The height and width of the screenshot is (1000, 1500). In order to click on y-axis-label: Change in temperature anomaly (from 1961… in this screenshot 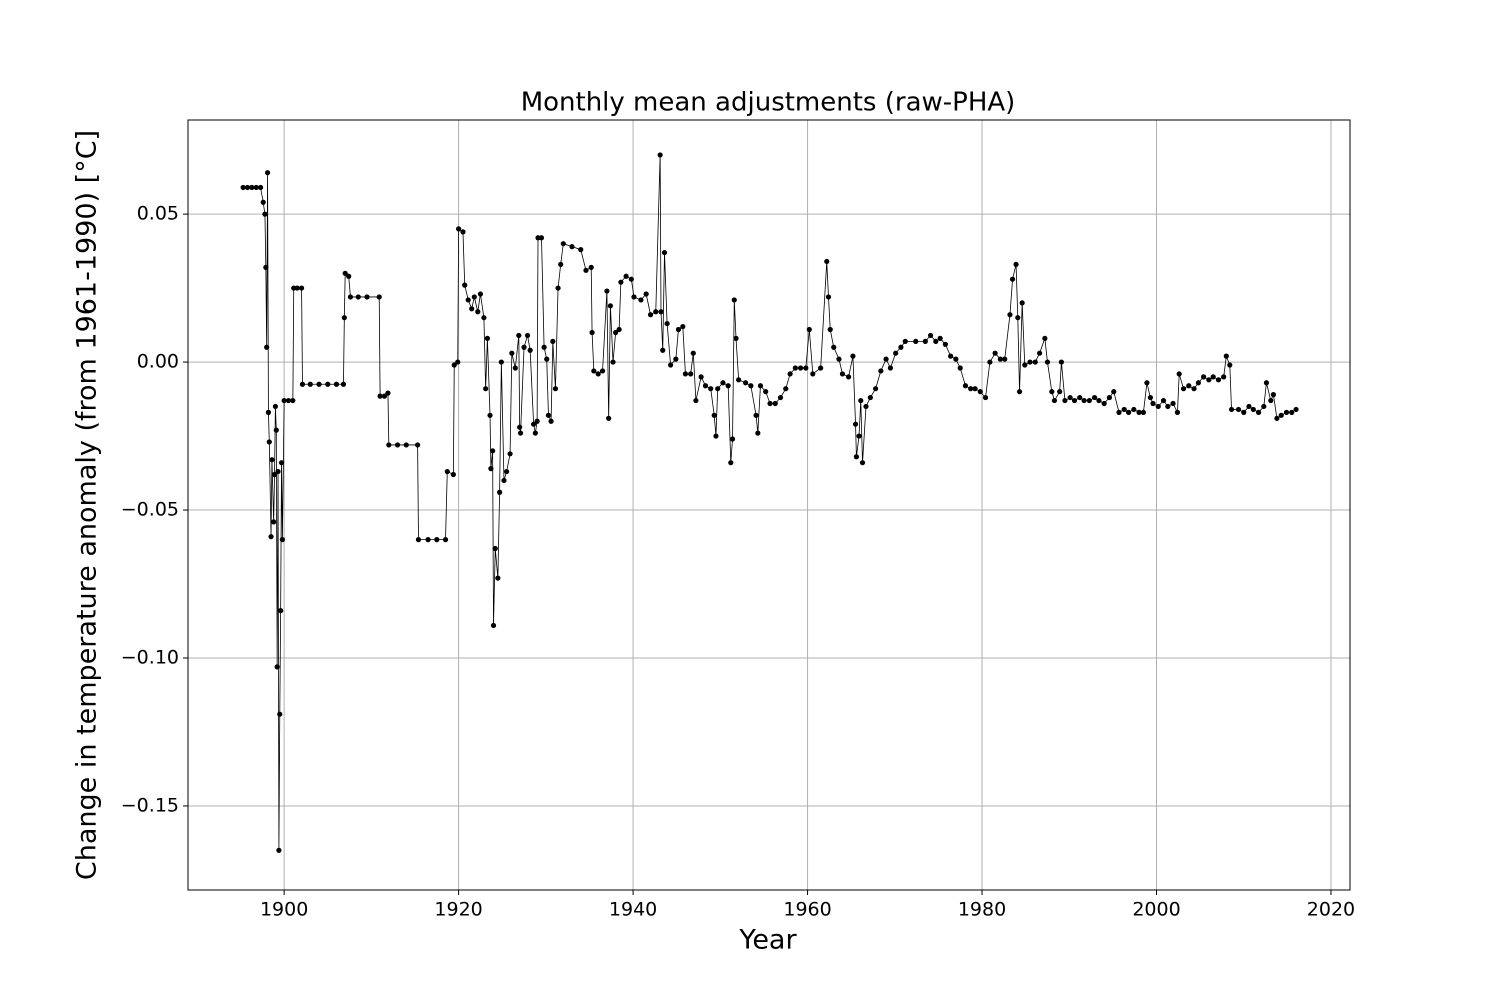, I will do `click(87, 505)`.